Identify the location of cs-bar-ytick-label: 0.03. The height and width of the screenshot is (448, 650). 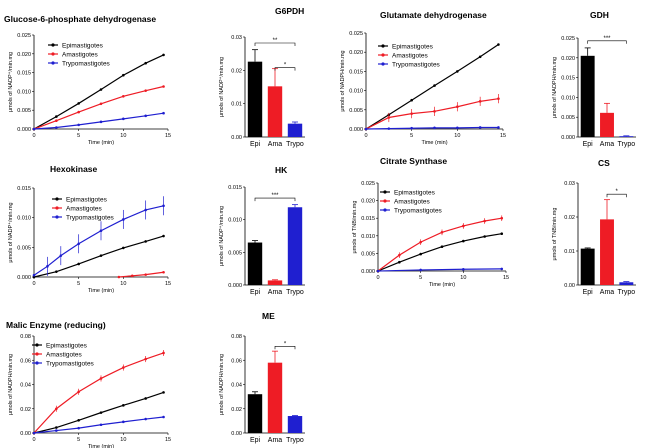
(569, 184).